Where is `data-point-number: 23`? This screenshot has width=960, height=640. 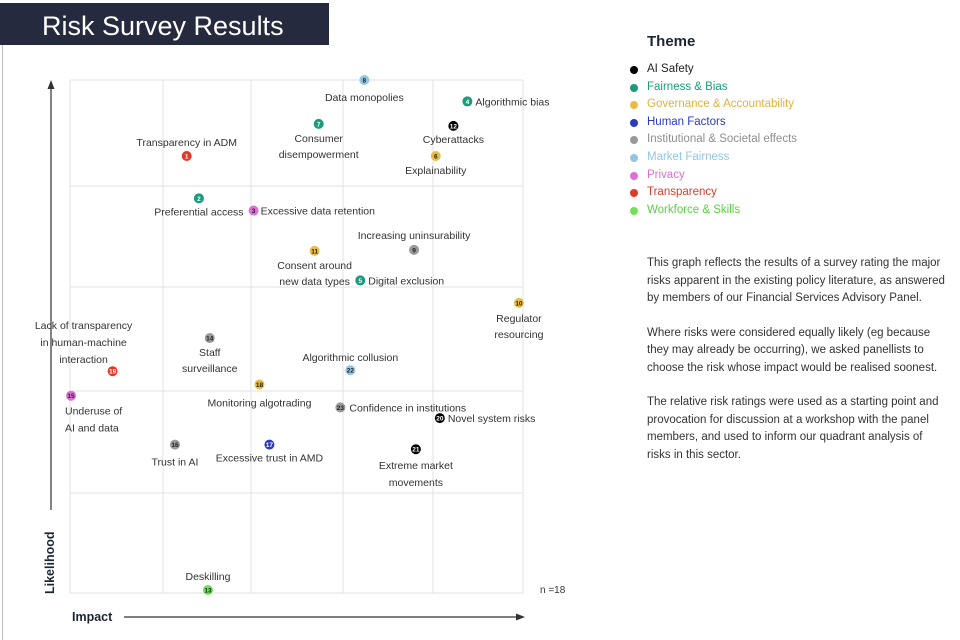
data-point-number: 23 is located at coordinates (341, 408).